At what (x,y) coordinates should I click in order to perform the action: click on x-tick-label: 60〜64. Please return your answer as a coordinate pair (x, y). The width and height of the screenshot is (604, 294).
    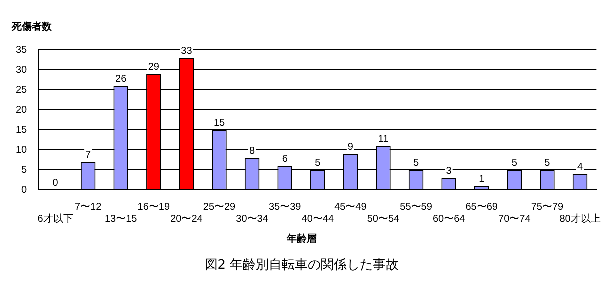
    Looking at the image, I should click on (449, 219).